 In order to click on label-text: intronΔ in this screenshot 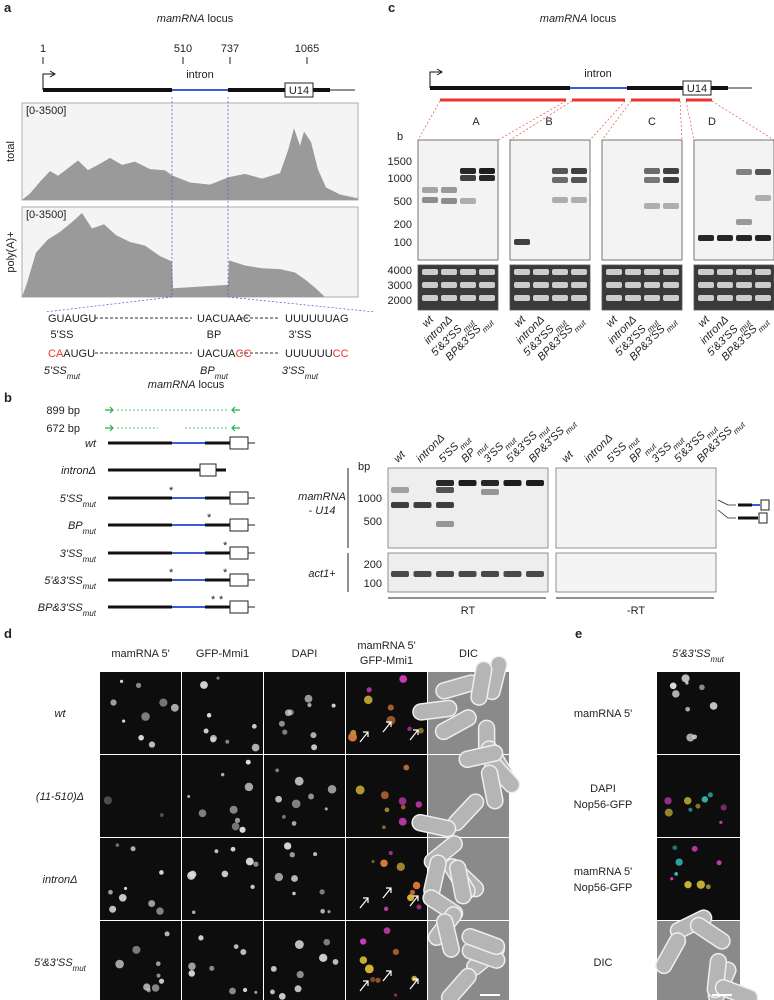, I will do `click(78, 471)`.